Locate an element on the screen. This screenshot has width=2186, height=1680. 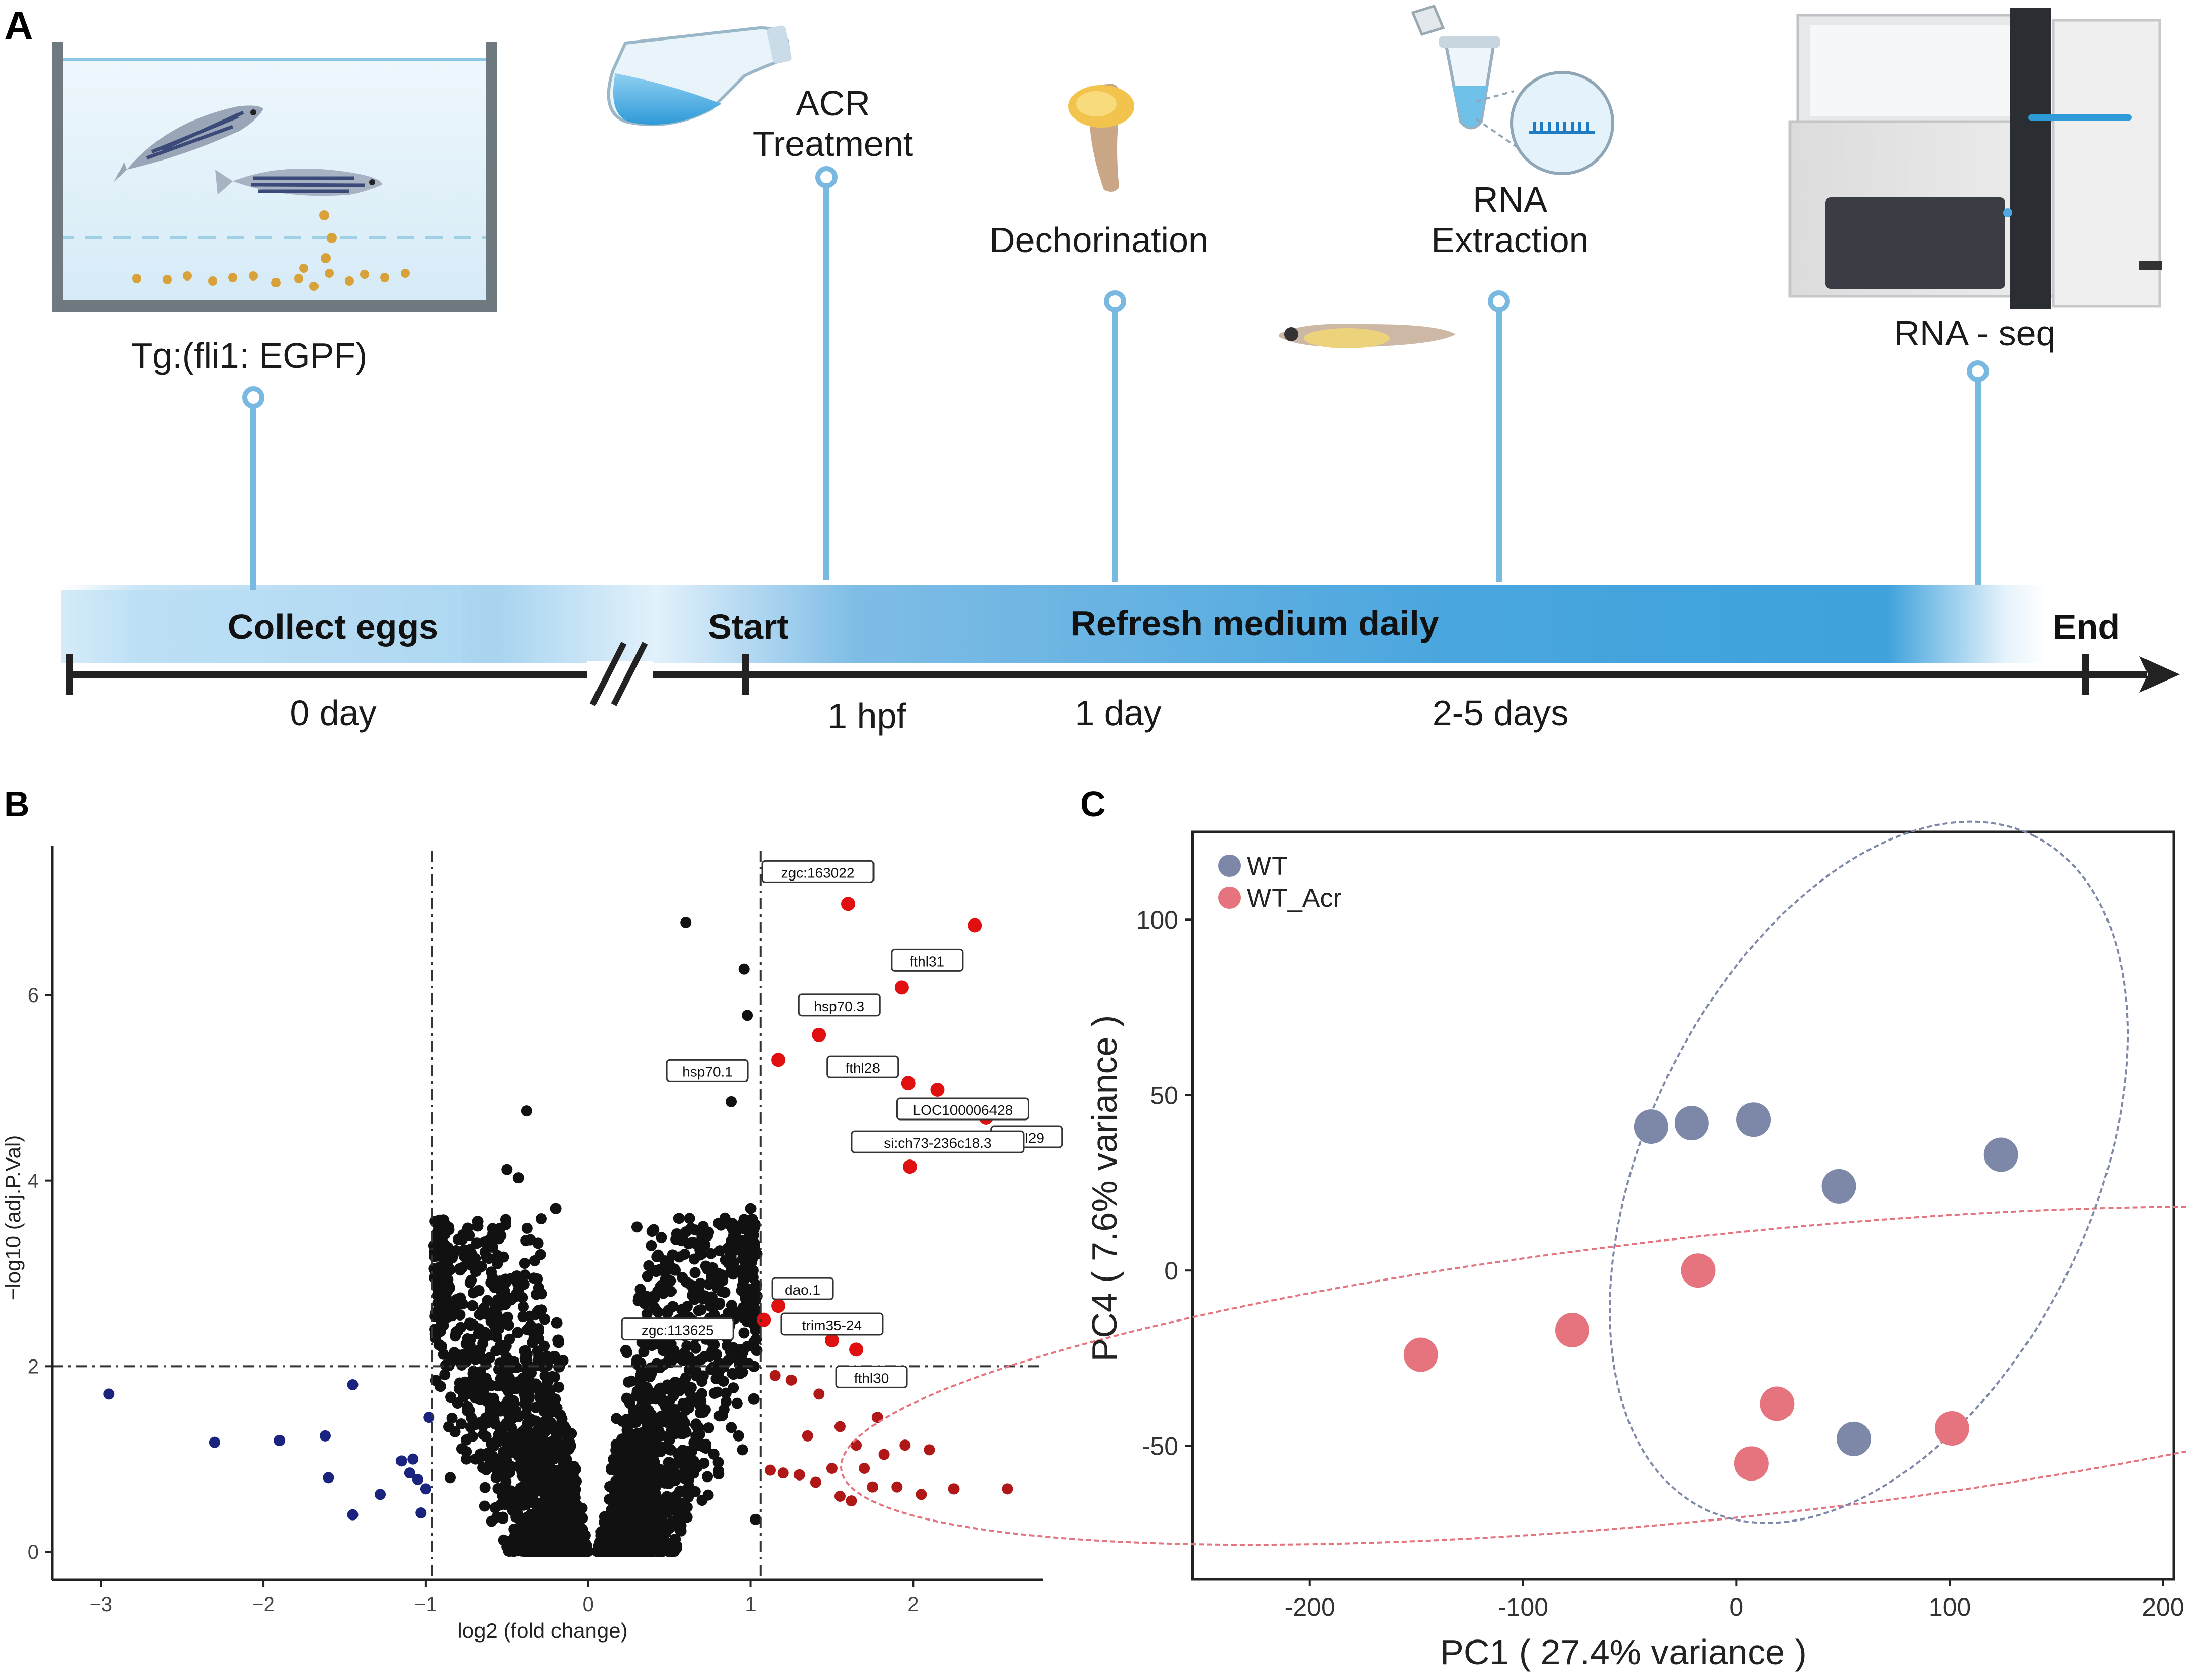
pca-point-wtacr is located at coordinates (1951, 1428).